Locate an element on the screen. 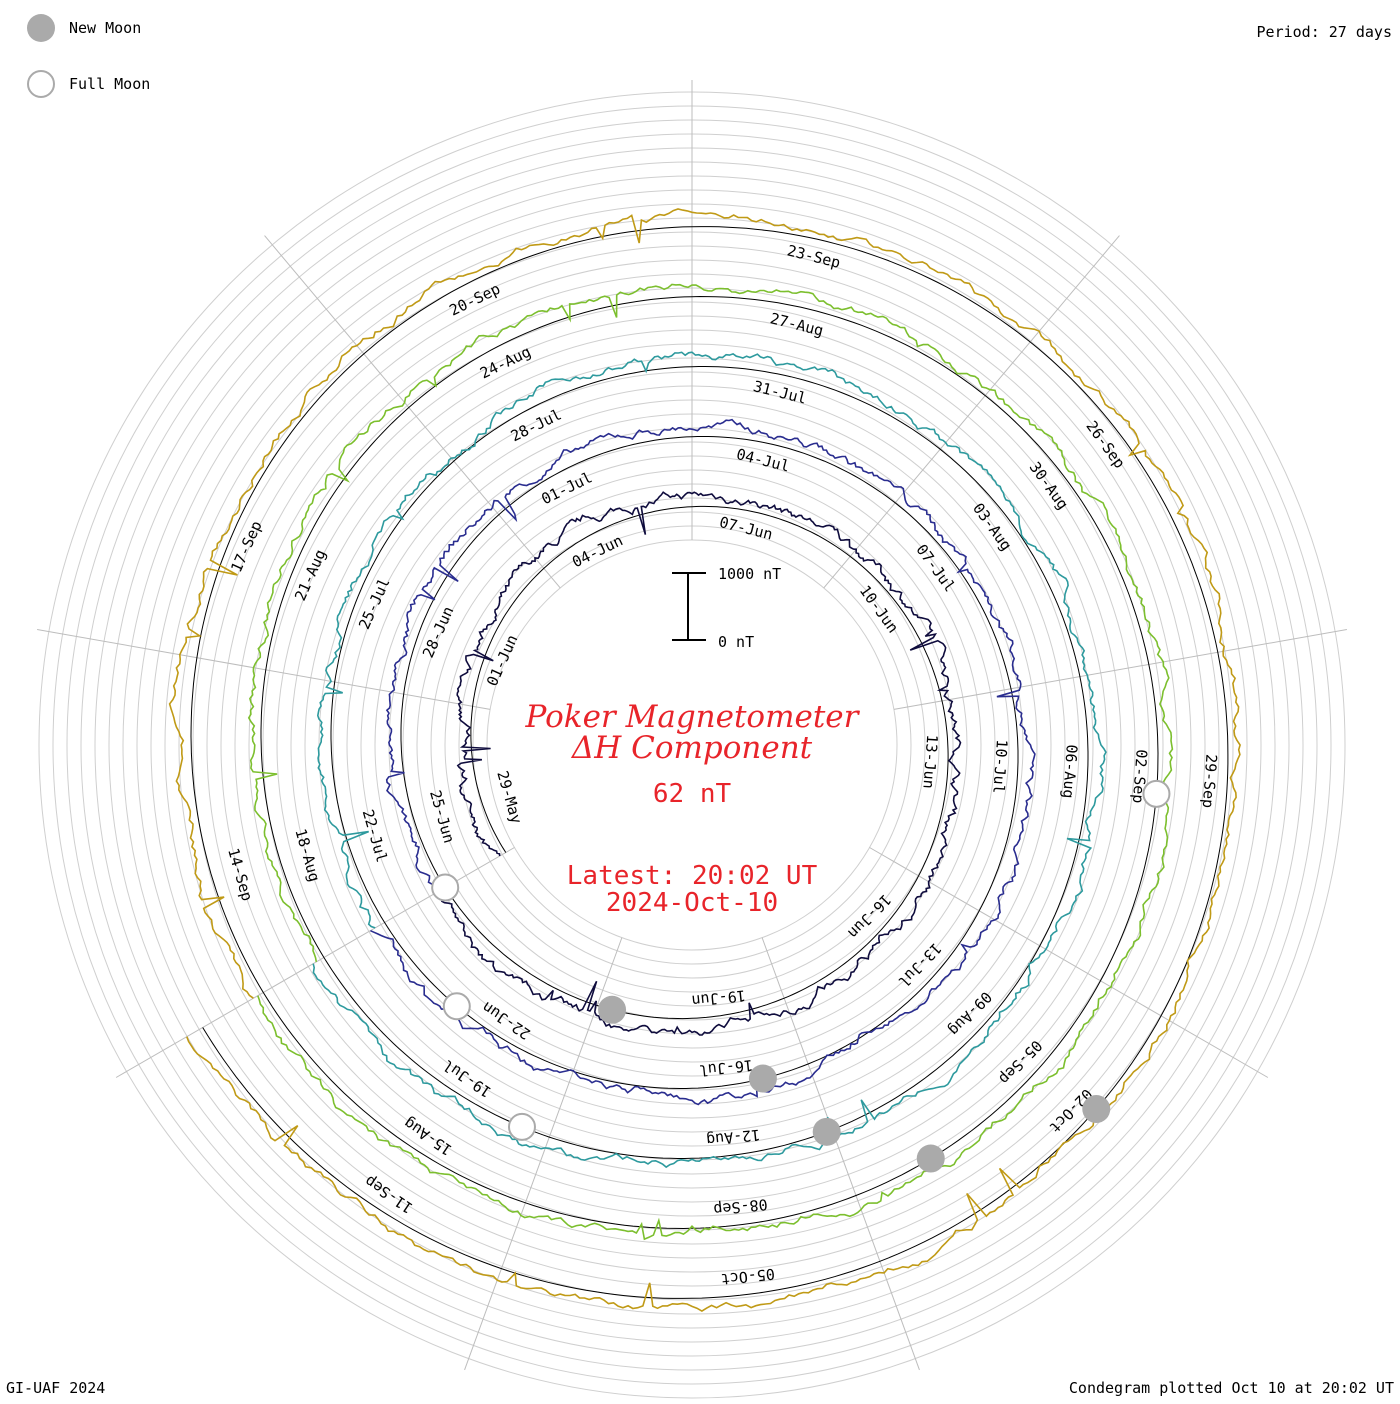  date-label: 23-Sep is located at coordinates (813, 256).